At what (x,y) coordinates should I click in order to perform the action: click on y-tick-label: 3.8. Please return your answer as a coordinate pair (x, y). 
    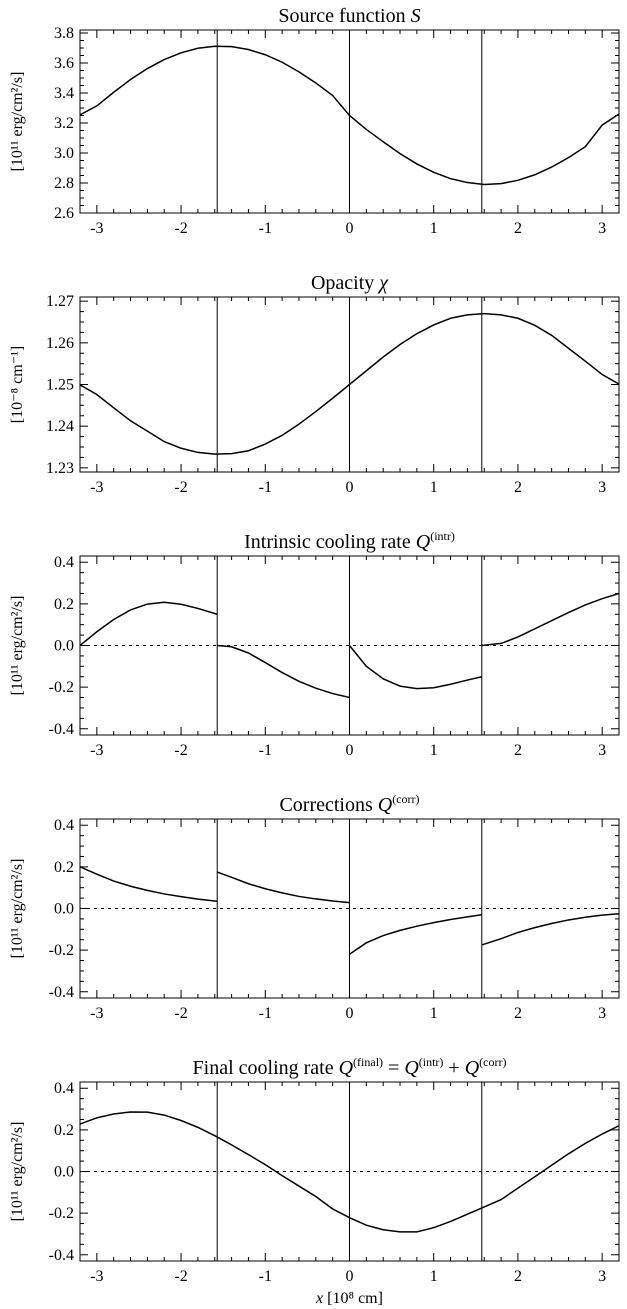
    Looking at the image, I should click on (64, 33).